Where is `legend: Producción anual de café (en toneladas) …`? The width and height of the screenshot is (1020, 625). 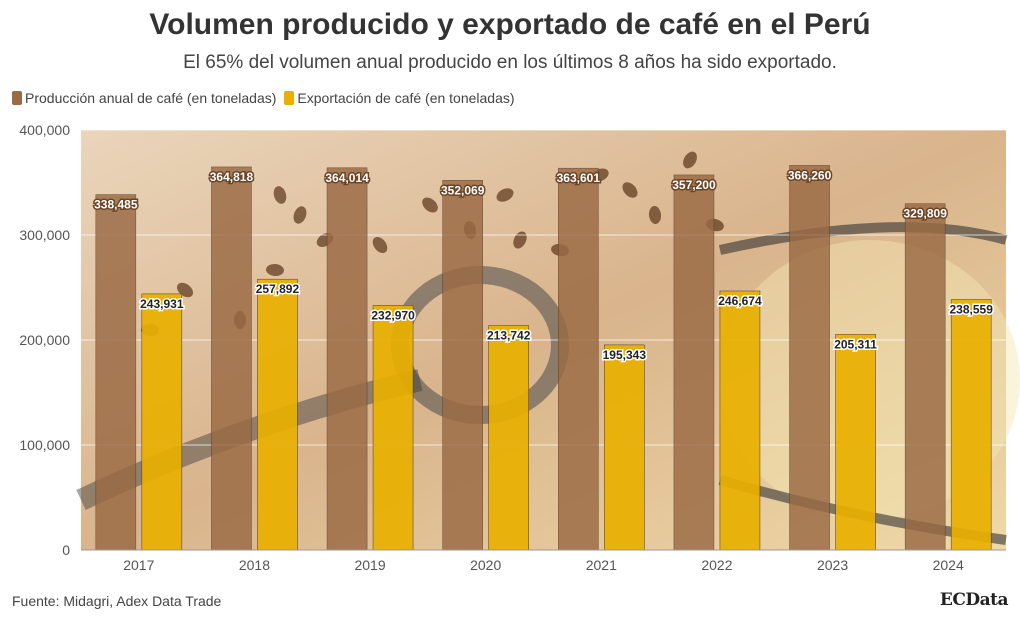 legend: Producción anual de café (en toneladas) … is located at coordinates (267, 98).